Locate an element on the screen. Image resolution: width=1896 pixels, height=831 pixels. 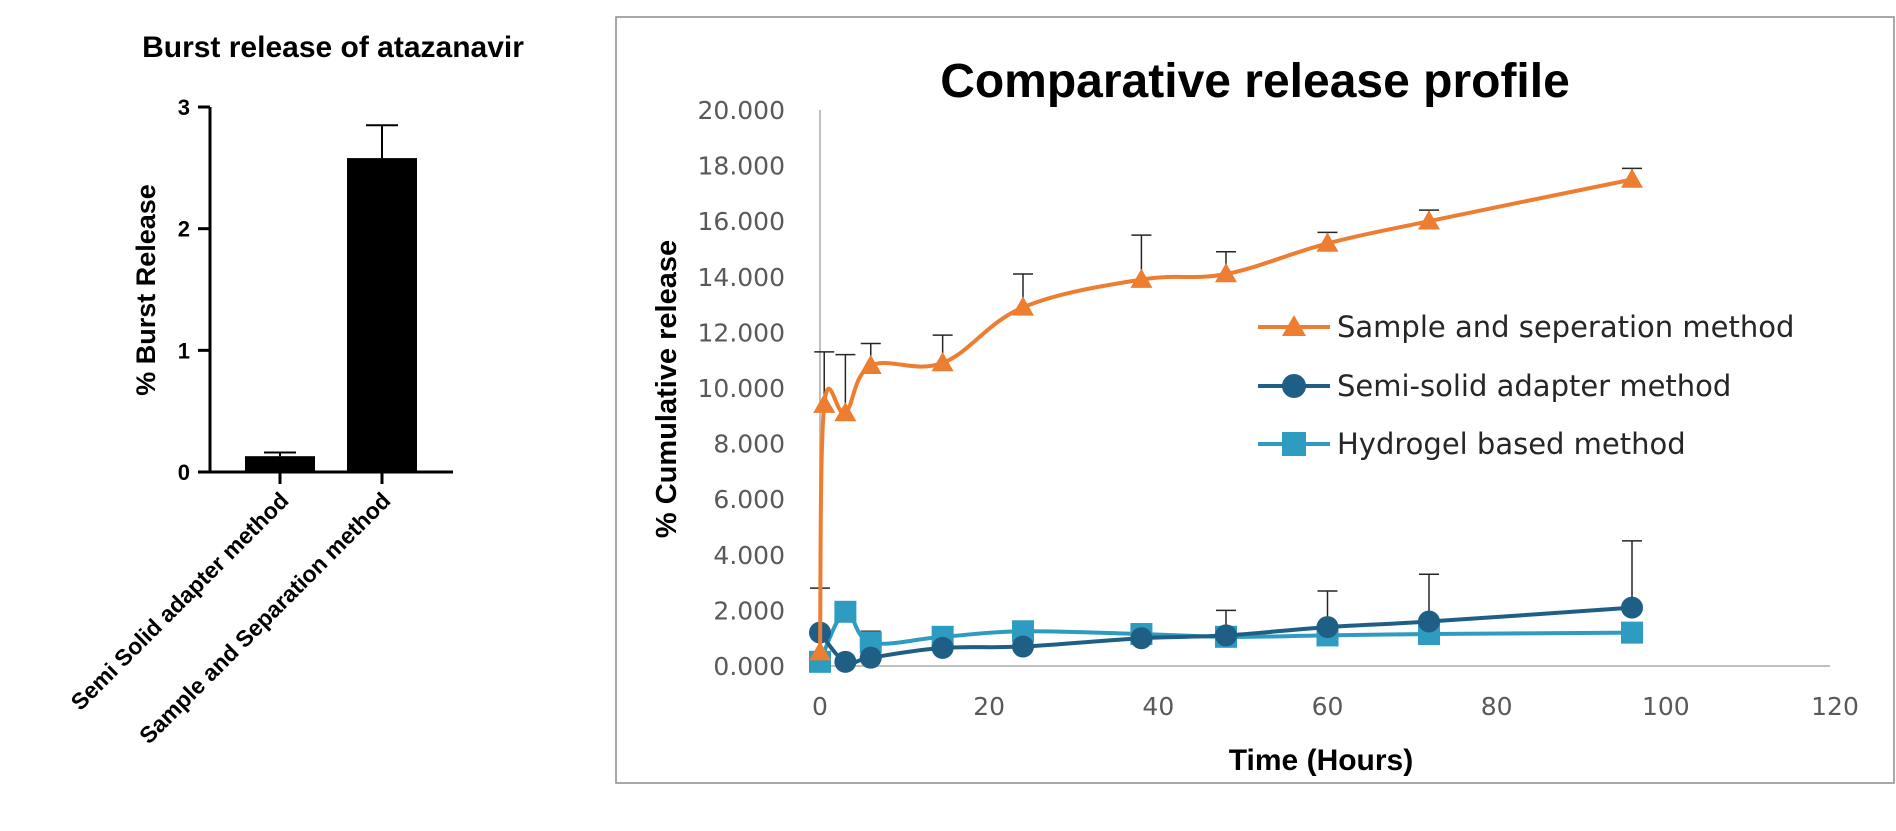
release-y-tick-label: 6.000 is located at coordinates (749, 499).